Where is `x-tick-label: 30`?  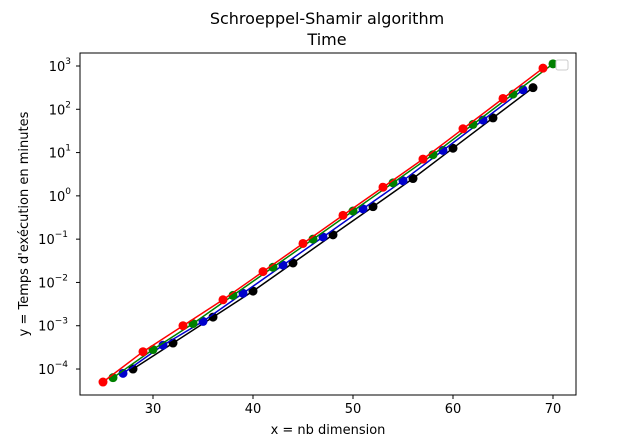
x-tick-label: 30 is located at coordinates (153, 409).